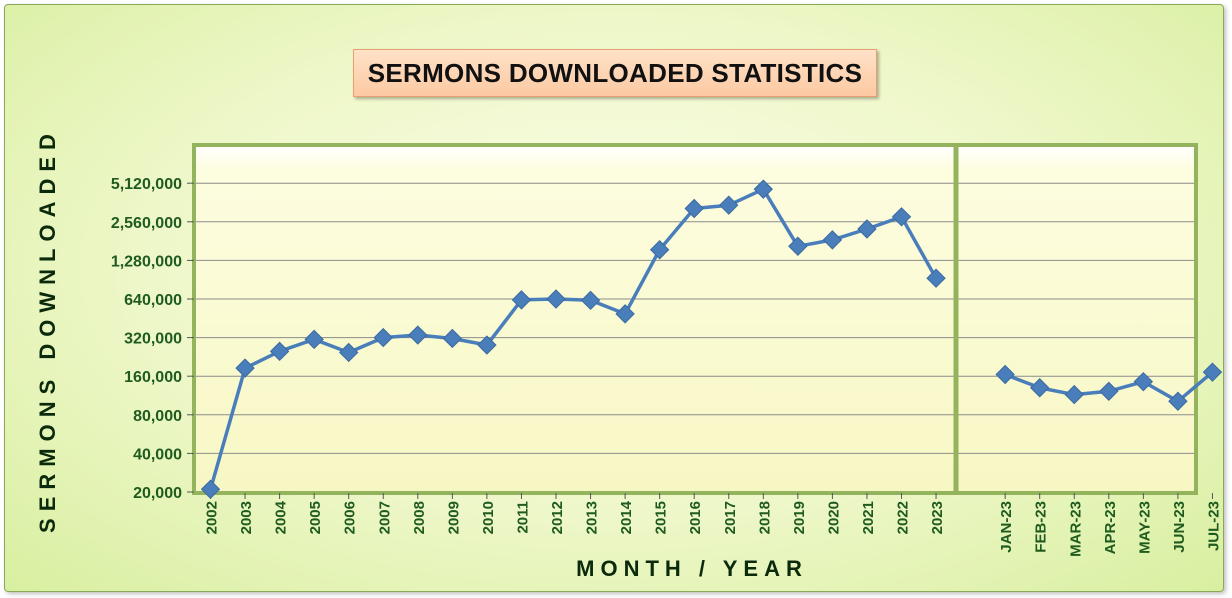  I want to click on x-tick-label: 2019, so click(799, 517).